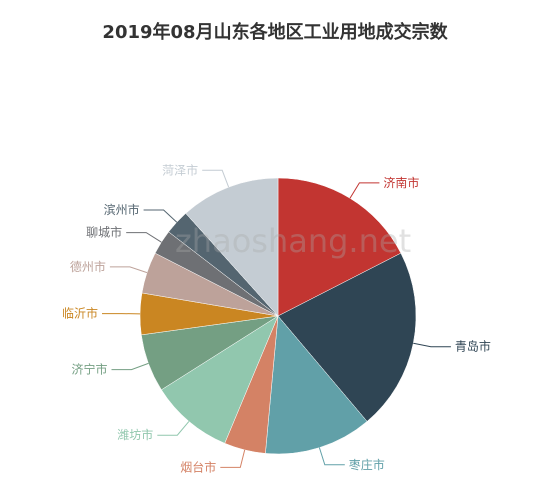 This screenshot has height=490, width=550. I want to click on slice-label-2: 青岛市, so click(473, 346).